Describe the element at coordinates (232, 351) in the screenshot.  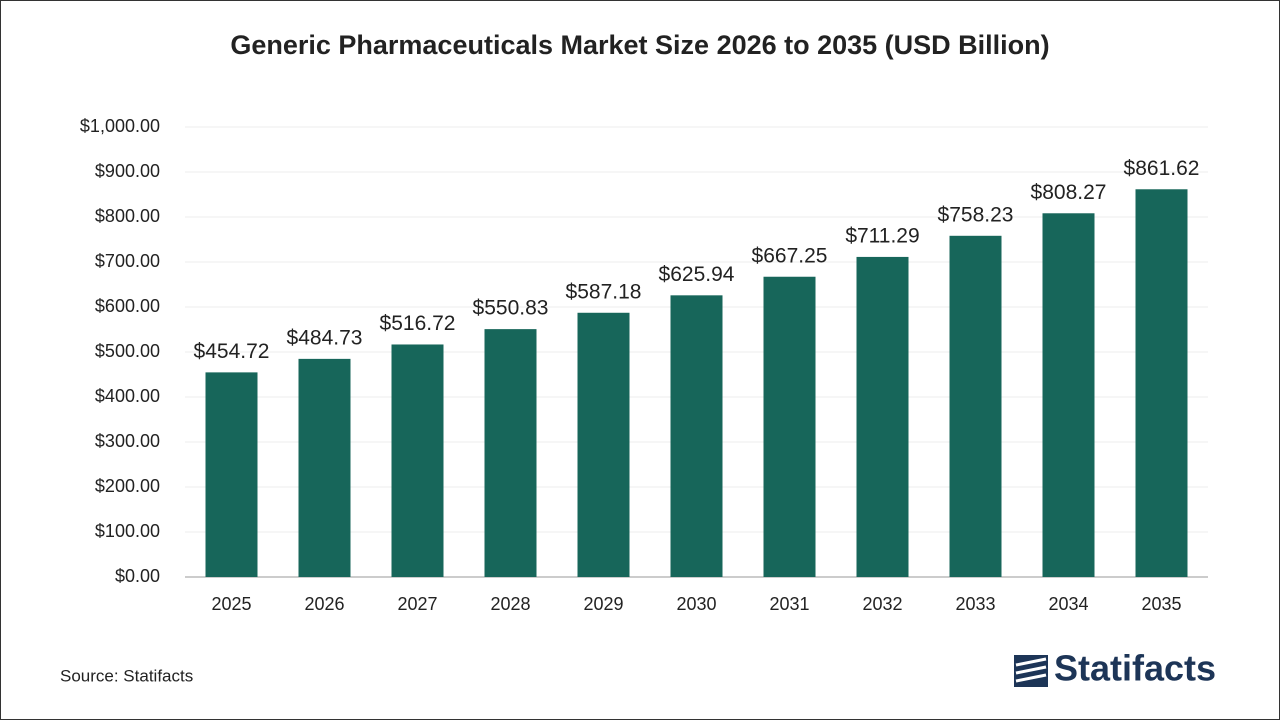
I see `value-label: $454.72` at that location.